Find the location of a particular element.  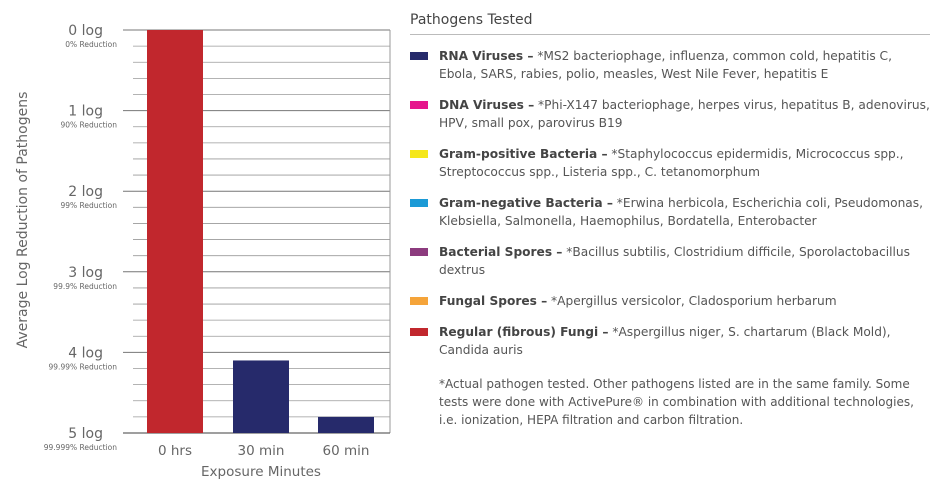

legend-item-name: DNA Viruses – is located at coordinates (487, 105).